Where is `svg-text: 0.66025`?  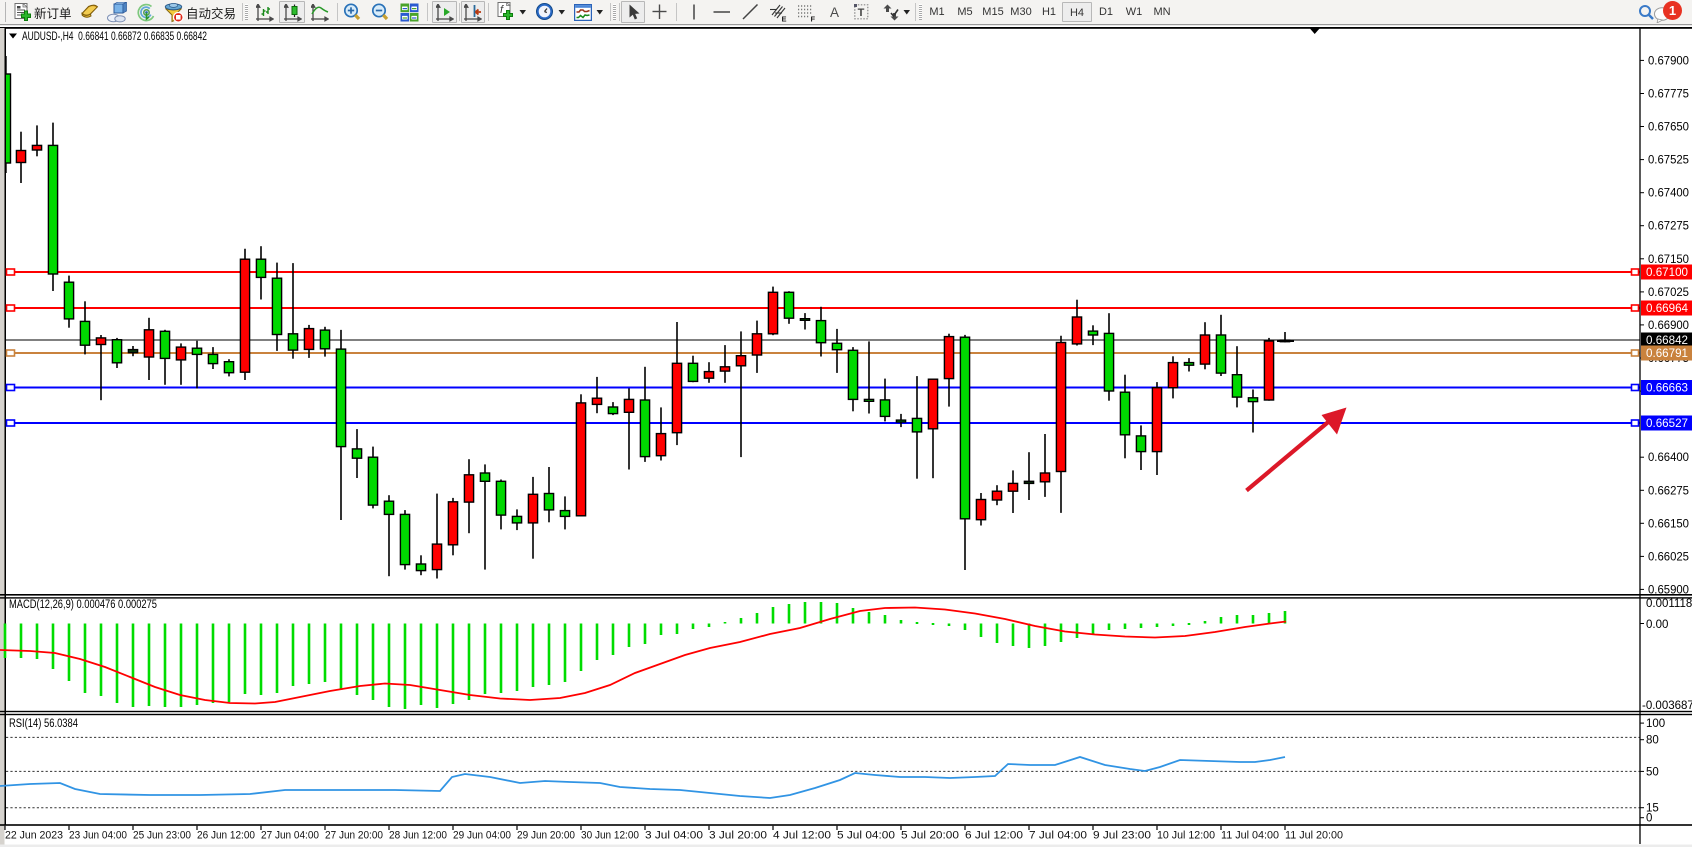
svg-text: 0.66025 is located at coordinates (1668, 557).